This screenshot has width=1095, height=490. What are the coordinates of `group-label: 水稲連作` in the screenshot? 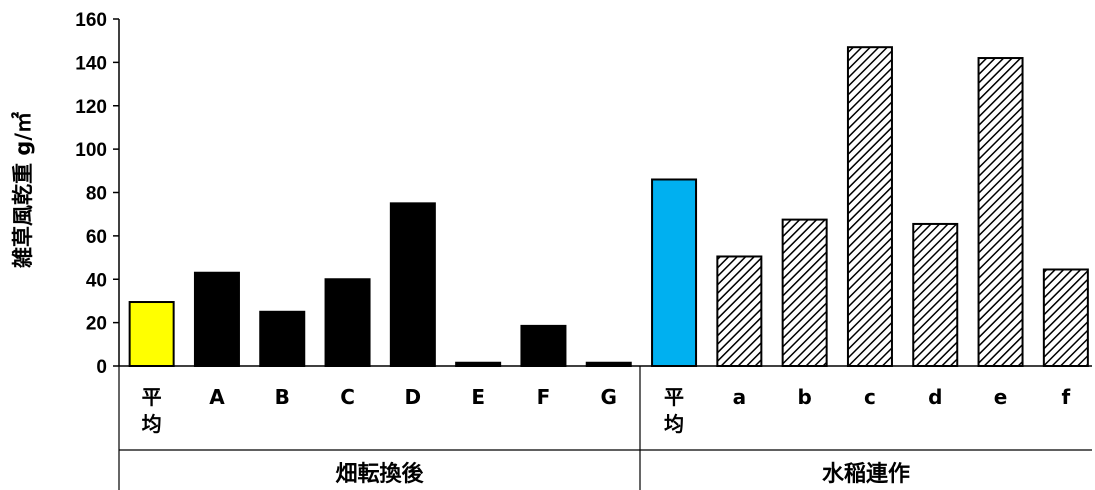 It's located at (866, 474).